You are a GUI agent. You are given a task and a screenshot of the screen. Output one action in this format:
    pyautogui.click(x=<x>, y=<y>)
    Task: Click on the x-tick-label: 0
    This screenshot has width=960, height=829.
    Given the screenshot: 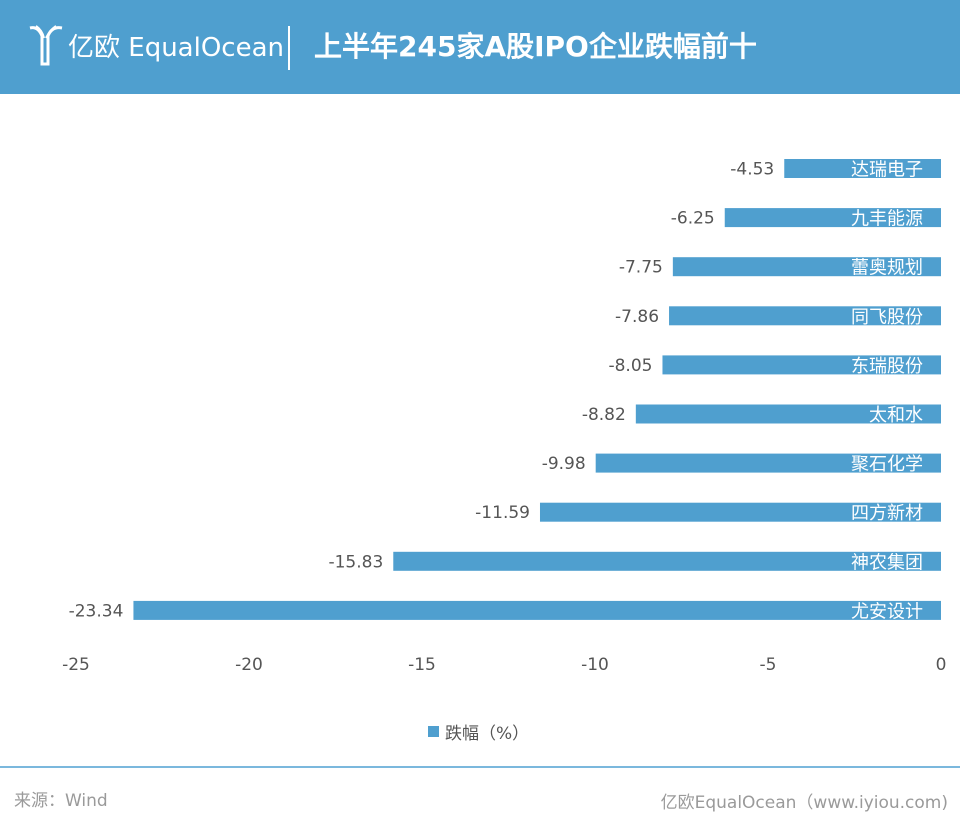 What is the action you would take?
    pyautogui.click(x=941, y=665)
    